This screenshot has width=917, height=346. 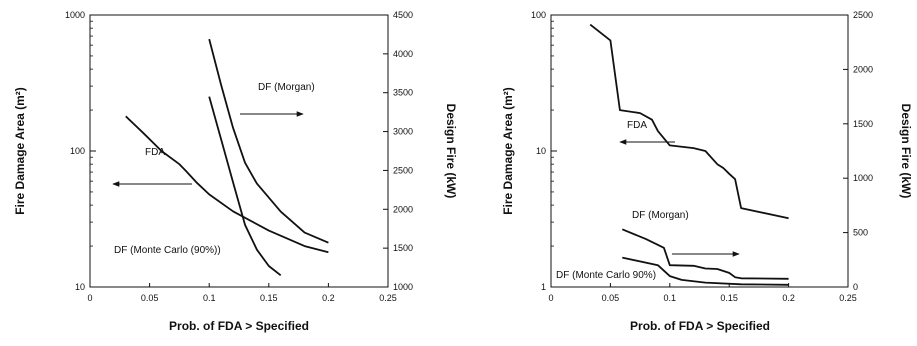 What do you see at coordinates (75, 15) in the screenshot?
I see `left-y-tick-label: 1000` at bounding box center [75, 15].